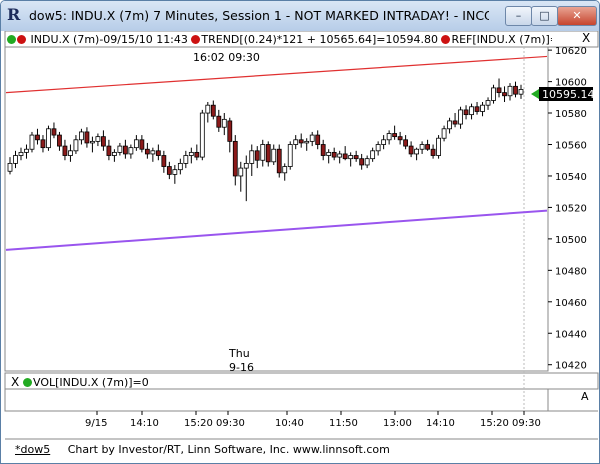  I want to click on ref-dot-icon, so click(446, 39).